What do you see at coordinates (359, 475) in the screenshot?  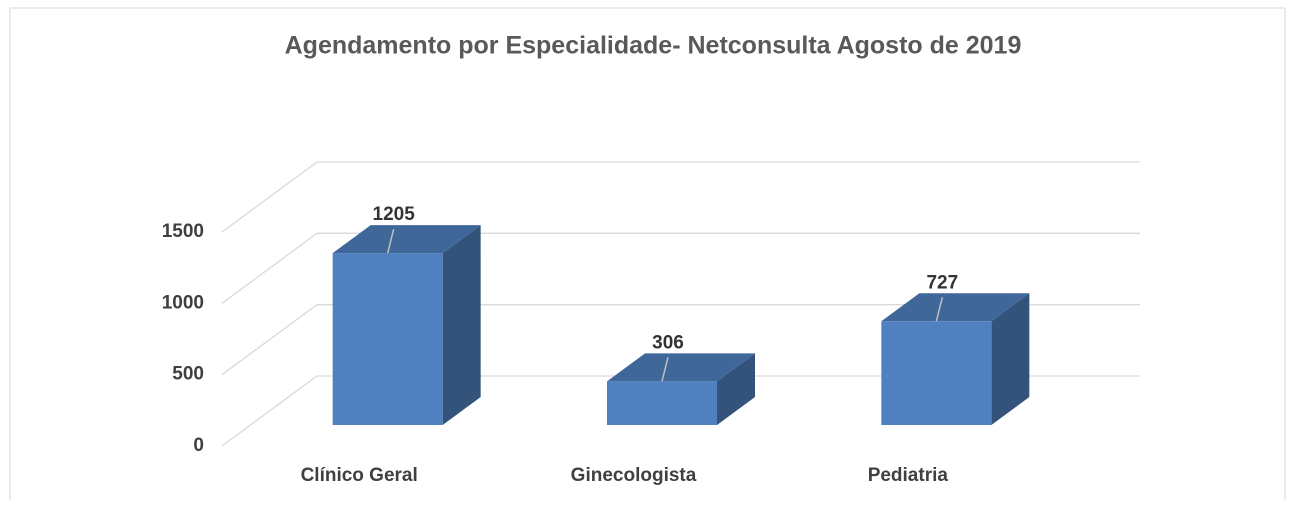 I see `x-tick-label: Clínico Geral` at bounding box center [359, 475].